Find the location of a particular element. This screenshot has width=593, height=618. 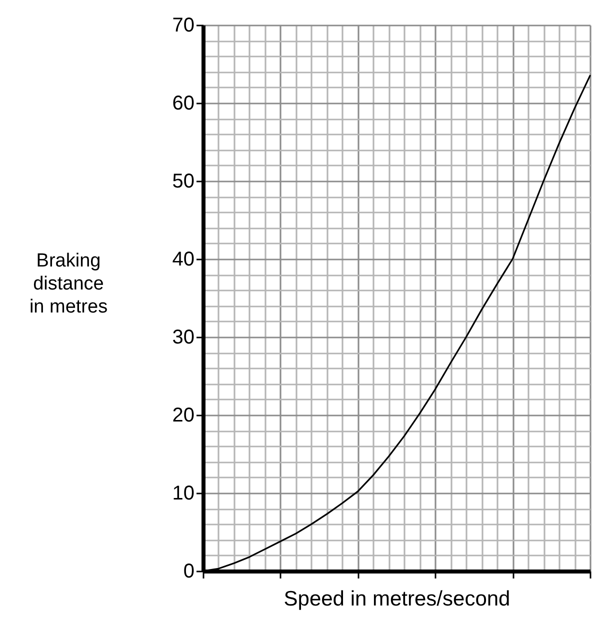

y-tick-label: 10 is located at coordinates (183, 493).